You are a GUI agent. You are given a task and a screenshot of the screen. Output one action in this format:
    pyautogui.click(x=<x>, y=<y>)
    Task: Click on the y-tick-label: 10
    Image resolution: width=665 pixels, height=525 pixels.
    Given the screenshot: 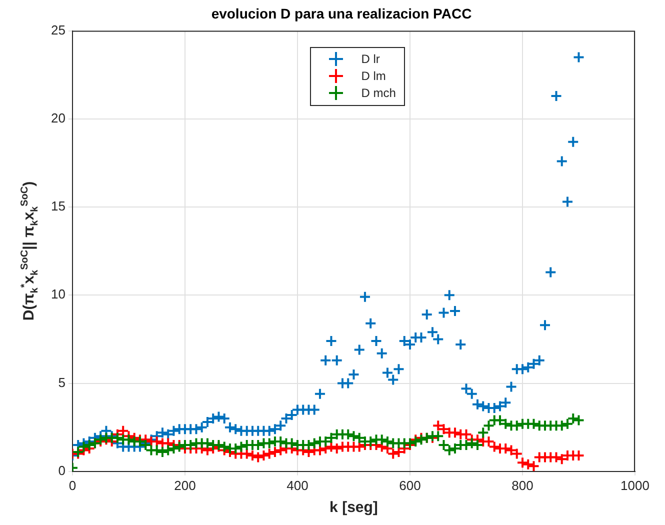 What is the action you would take?
    pyautogui.click(x=58, y=294)
    